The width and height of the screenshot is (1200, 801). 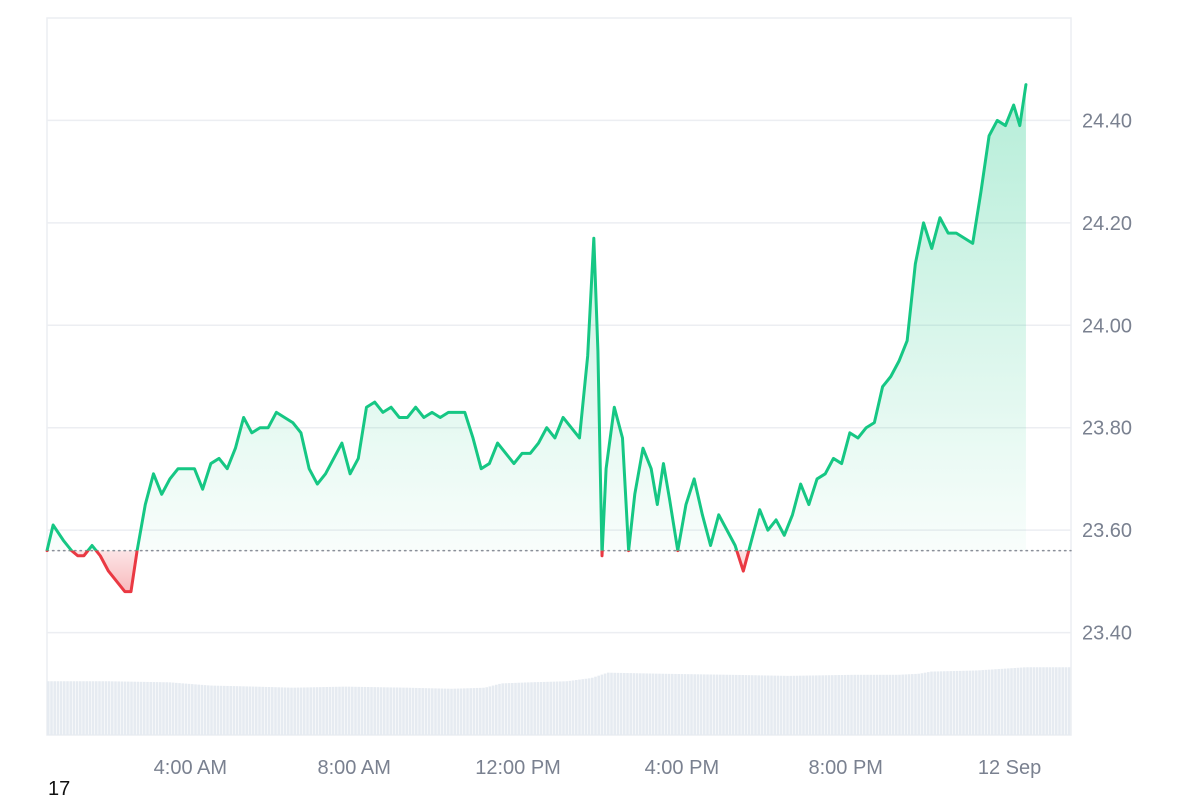 What do you see at coordinates (559, 701) in the screenshot?
I see `volume-bars` at bounding box center [559, 701].